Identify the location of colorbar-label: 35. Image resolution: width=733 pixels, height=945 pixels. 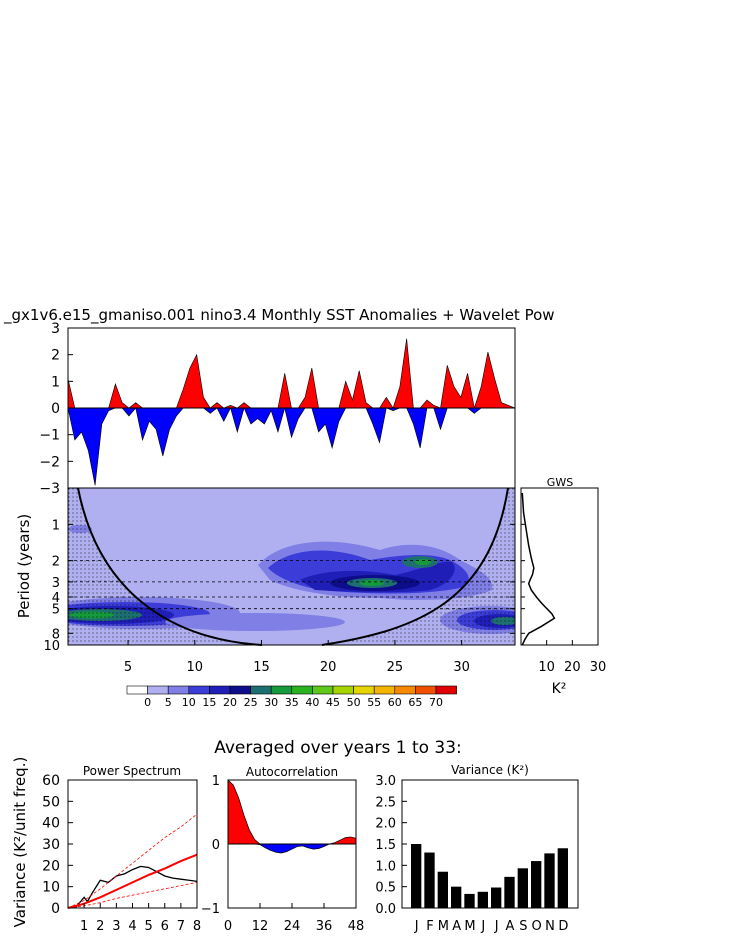
(292, 702).